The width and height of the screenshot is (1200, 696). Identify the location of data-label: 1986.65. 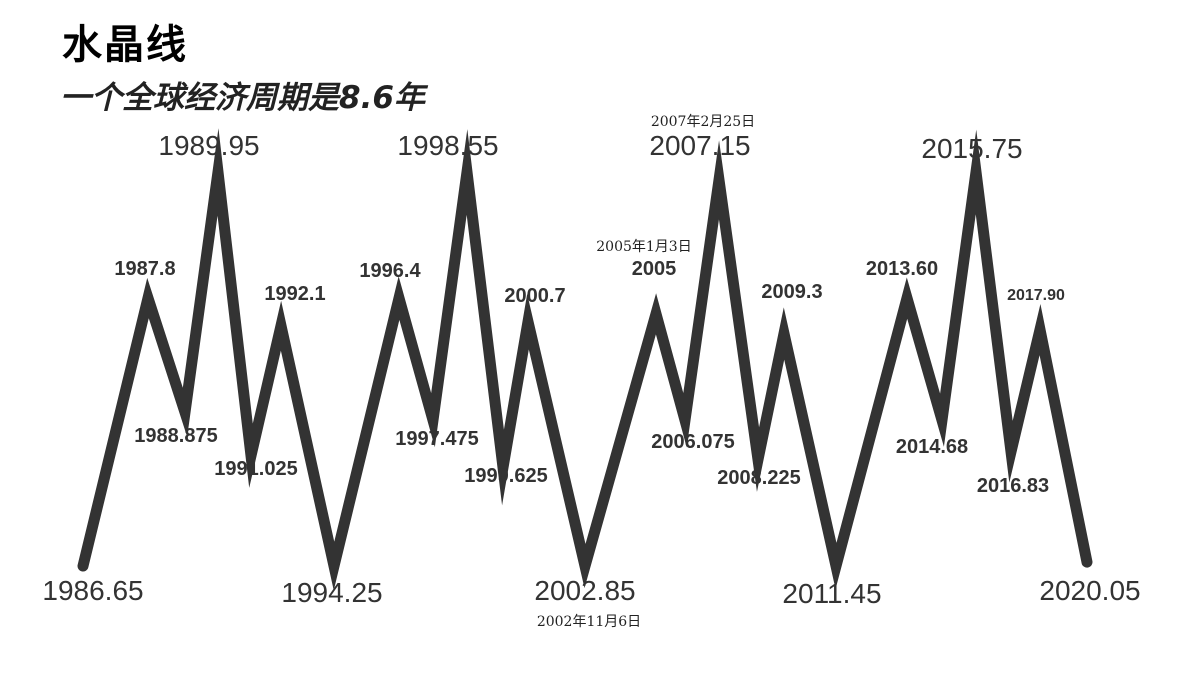
(92, 590).